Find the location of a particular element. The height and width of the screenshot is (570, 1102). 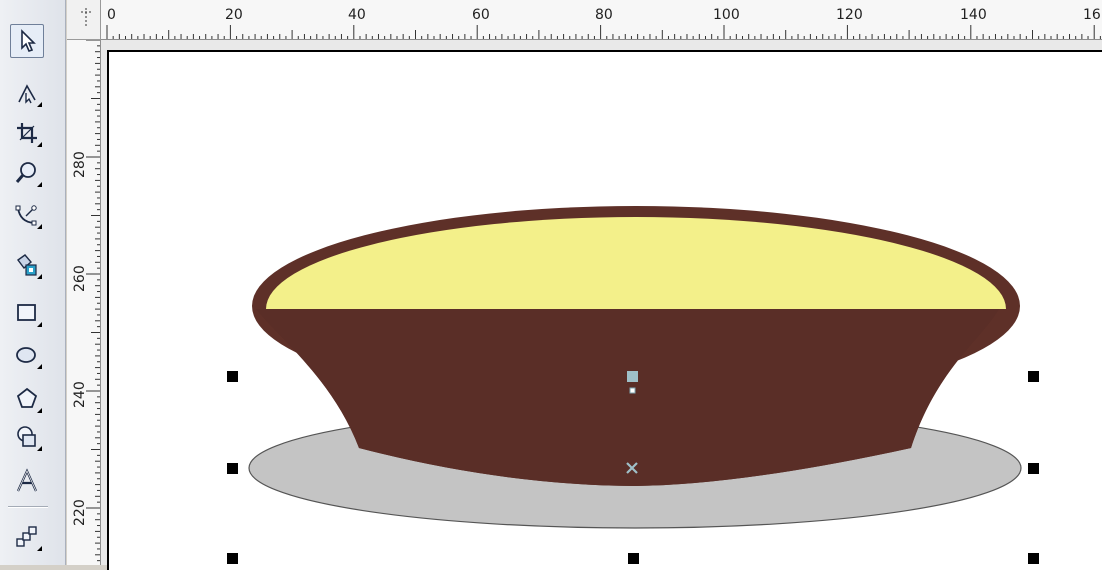

rectangle-icon is located at coordinates (26, 312).